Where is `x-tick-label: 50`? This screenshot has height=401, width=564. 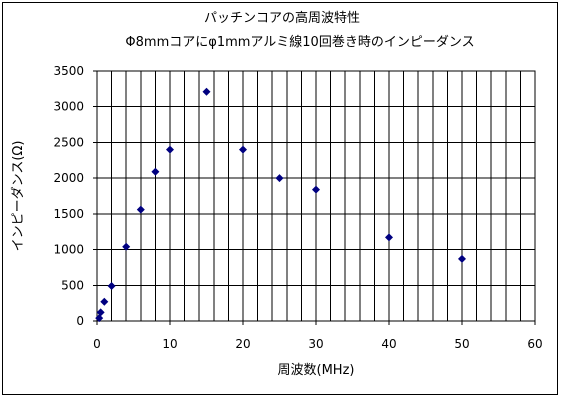 x-tick-label: 50 is located at coordinates (461, 344).